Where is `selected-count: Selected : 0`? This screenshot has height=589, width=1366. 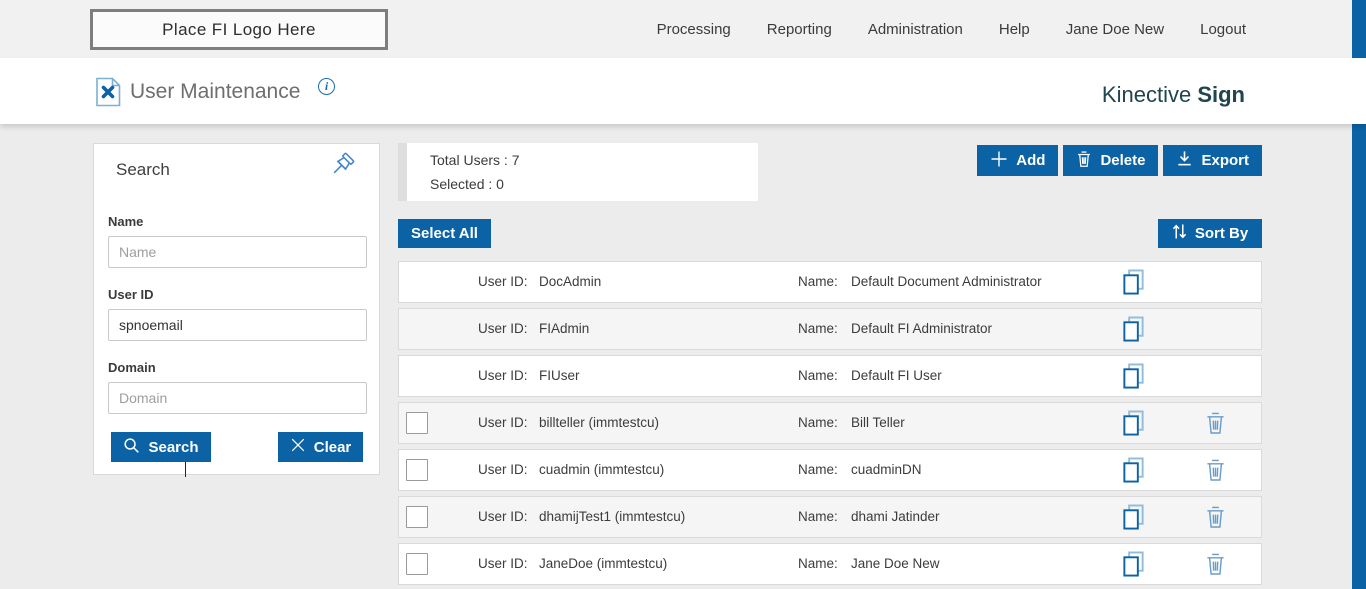
selected-count: Selected : 0 is located at coordinates (467, 184).